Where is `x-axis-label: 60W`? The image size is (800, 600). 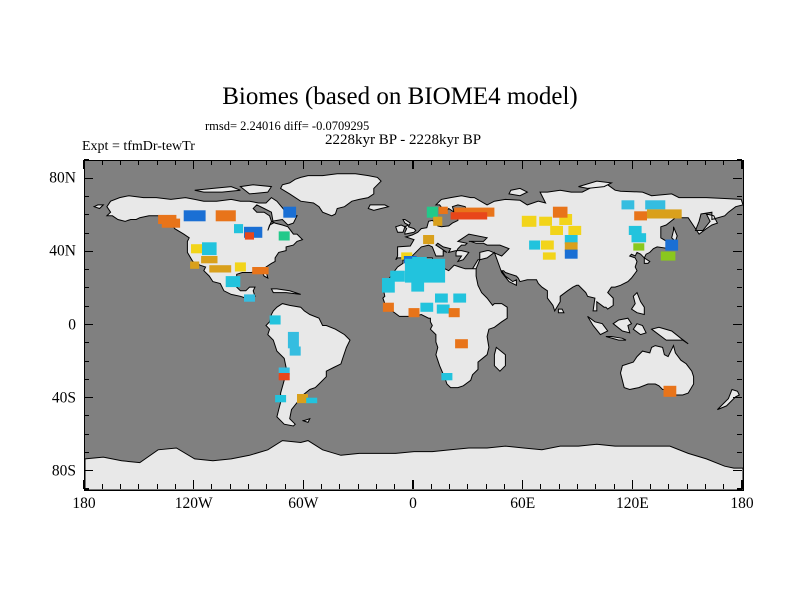 x-axis-label: 60W is located at coordinates (303, 503).